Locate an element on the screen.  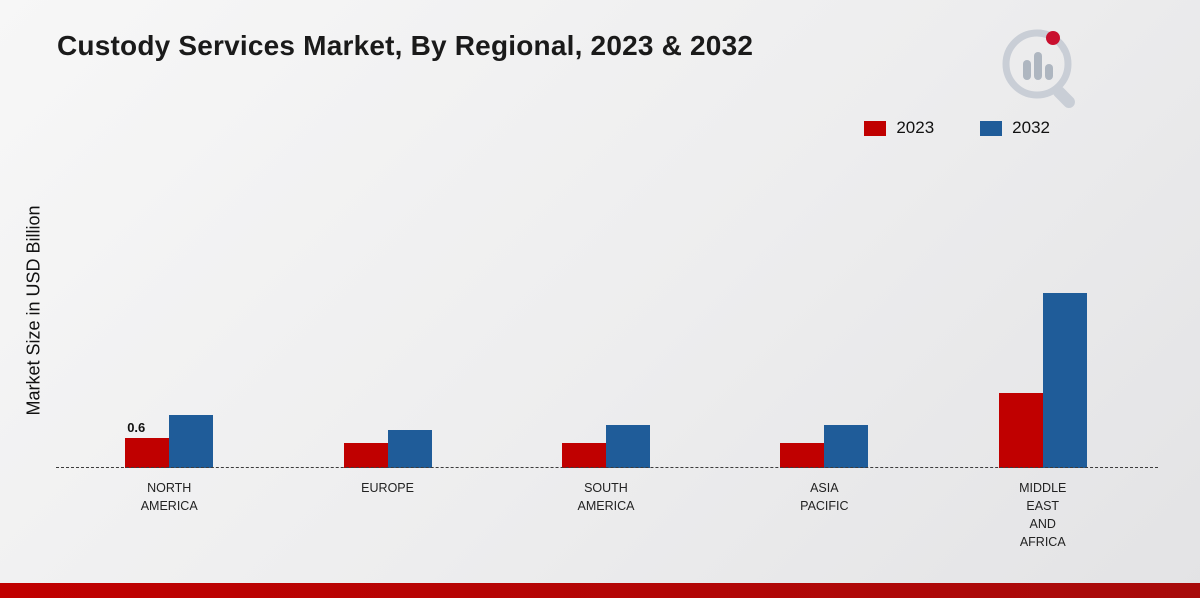
category-label-4: MIDDLE EAST AND AFRICA is located at coordinates (1043, 515).